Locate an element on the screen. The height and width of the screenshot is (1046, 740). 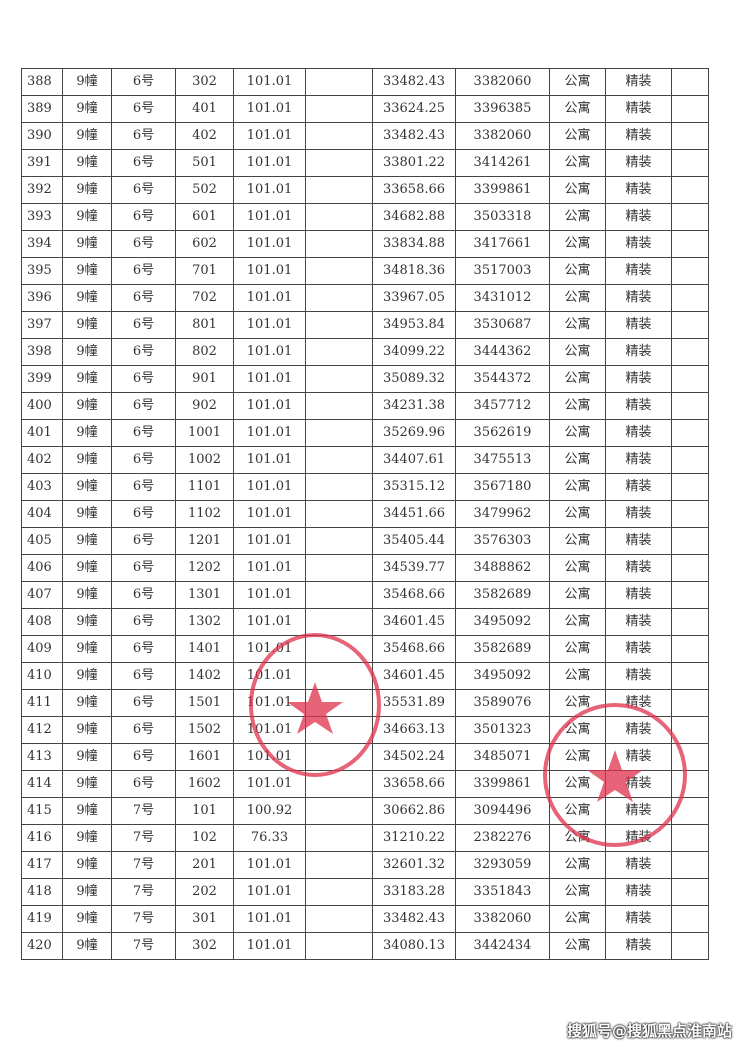
cell-unit-price: 34601.45 is located at coordinates (414, 676).